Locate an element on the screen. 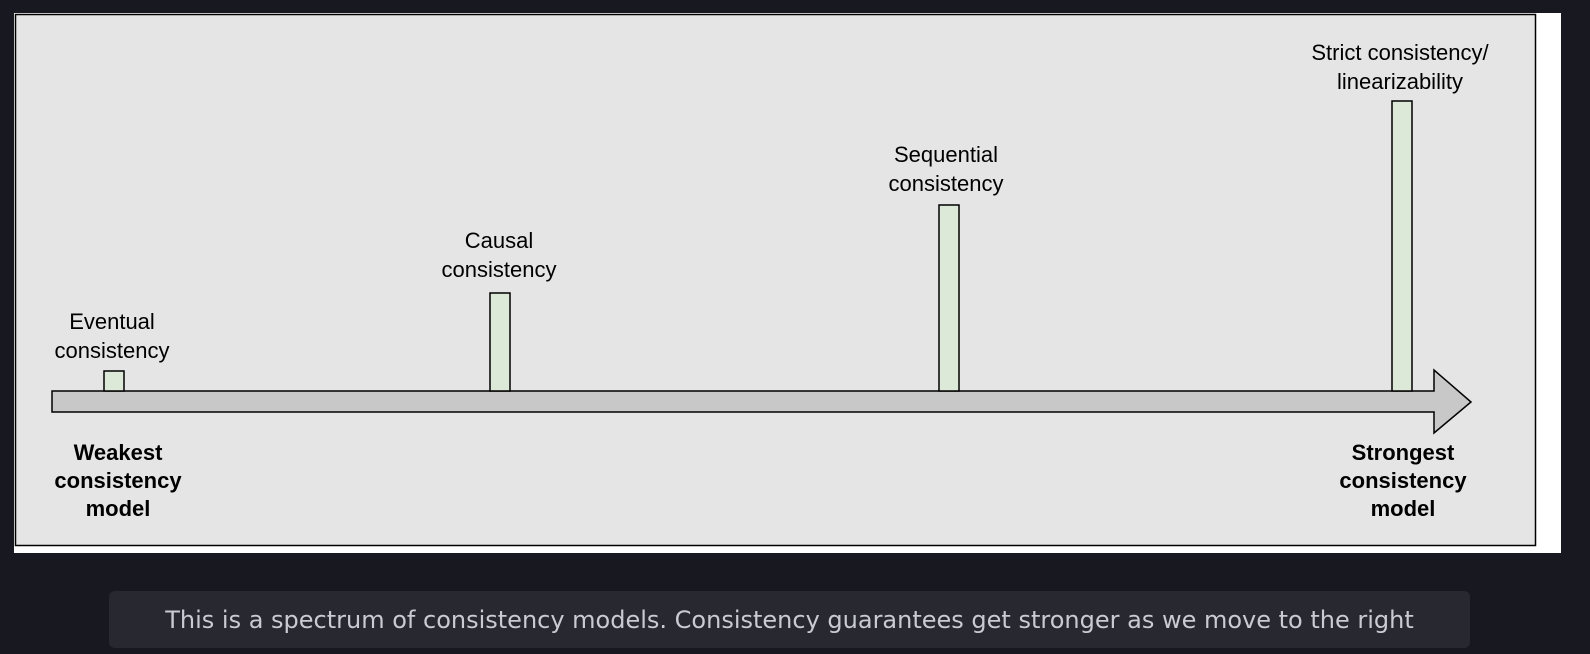  spectrum-arrow is located at coordinates (762, 401).